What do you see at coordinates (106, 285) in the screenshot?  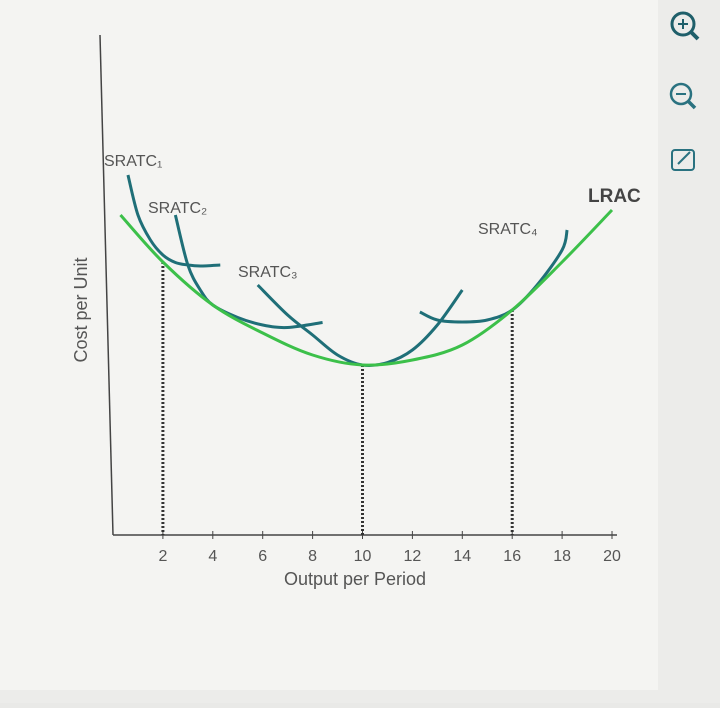 I see `y-axis` at bounding box center [106, 285].